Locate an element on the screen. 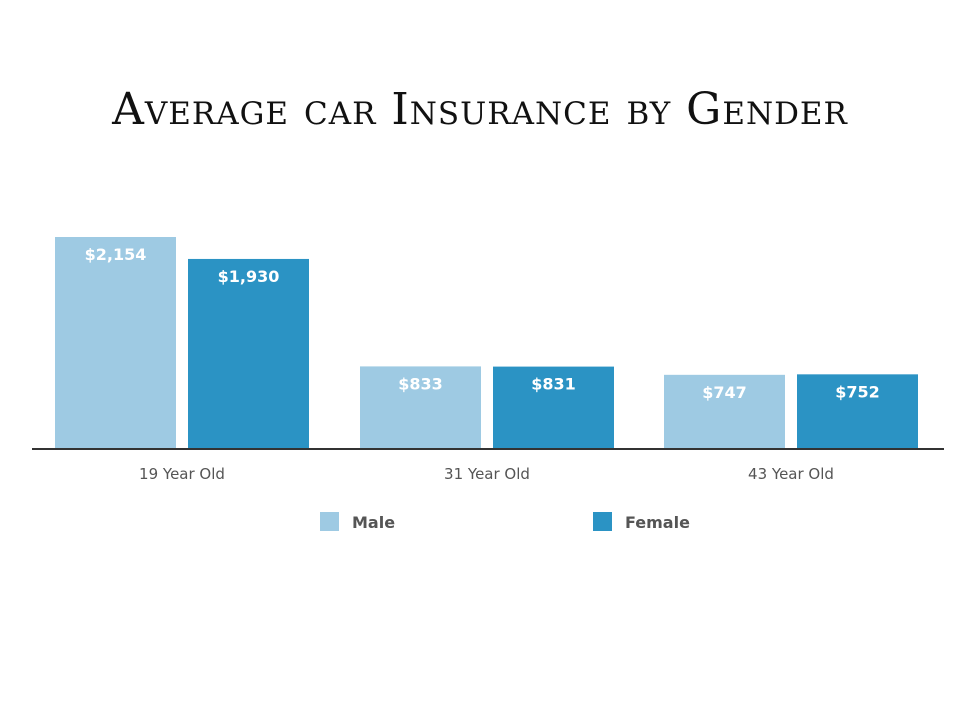 This screenshot has width=960, height=720. legend-label-male: Male is located at coordinates (373, 522).